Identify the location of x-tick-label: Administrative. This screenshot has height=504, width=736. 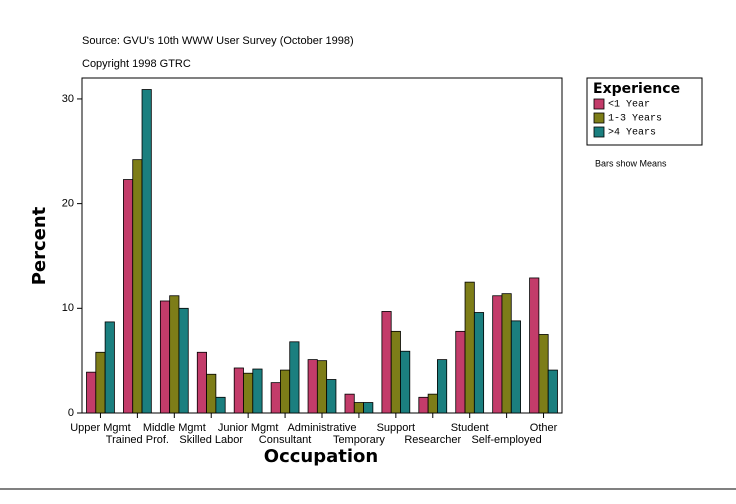
(321, 428).